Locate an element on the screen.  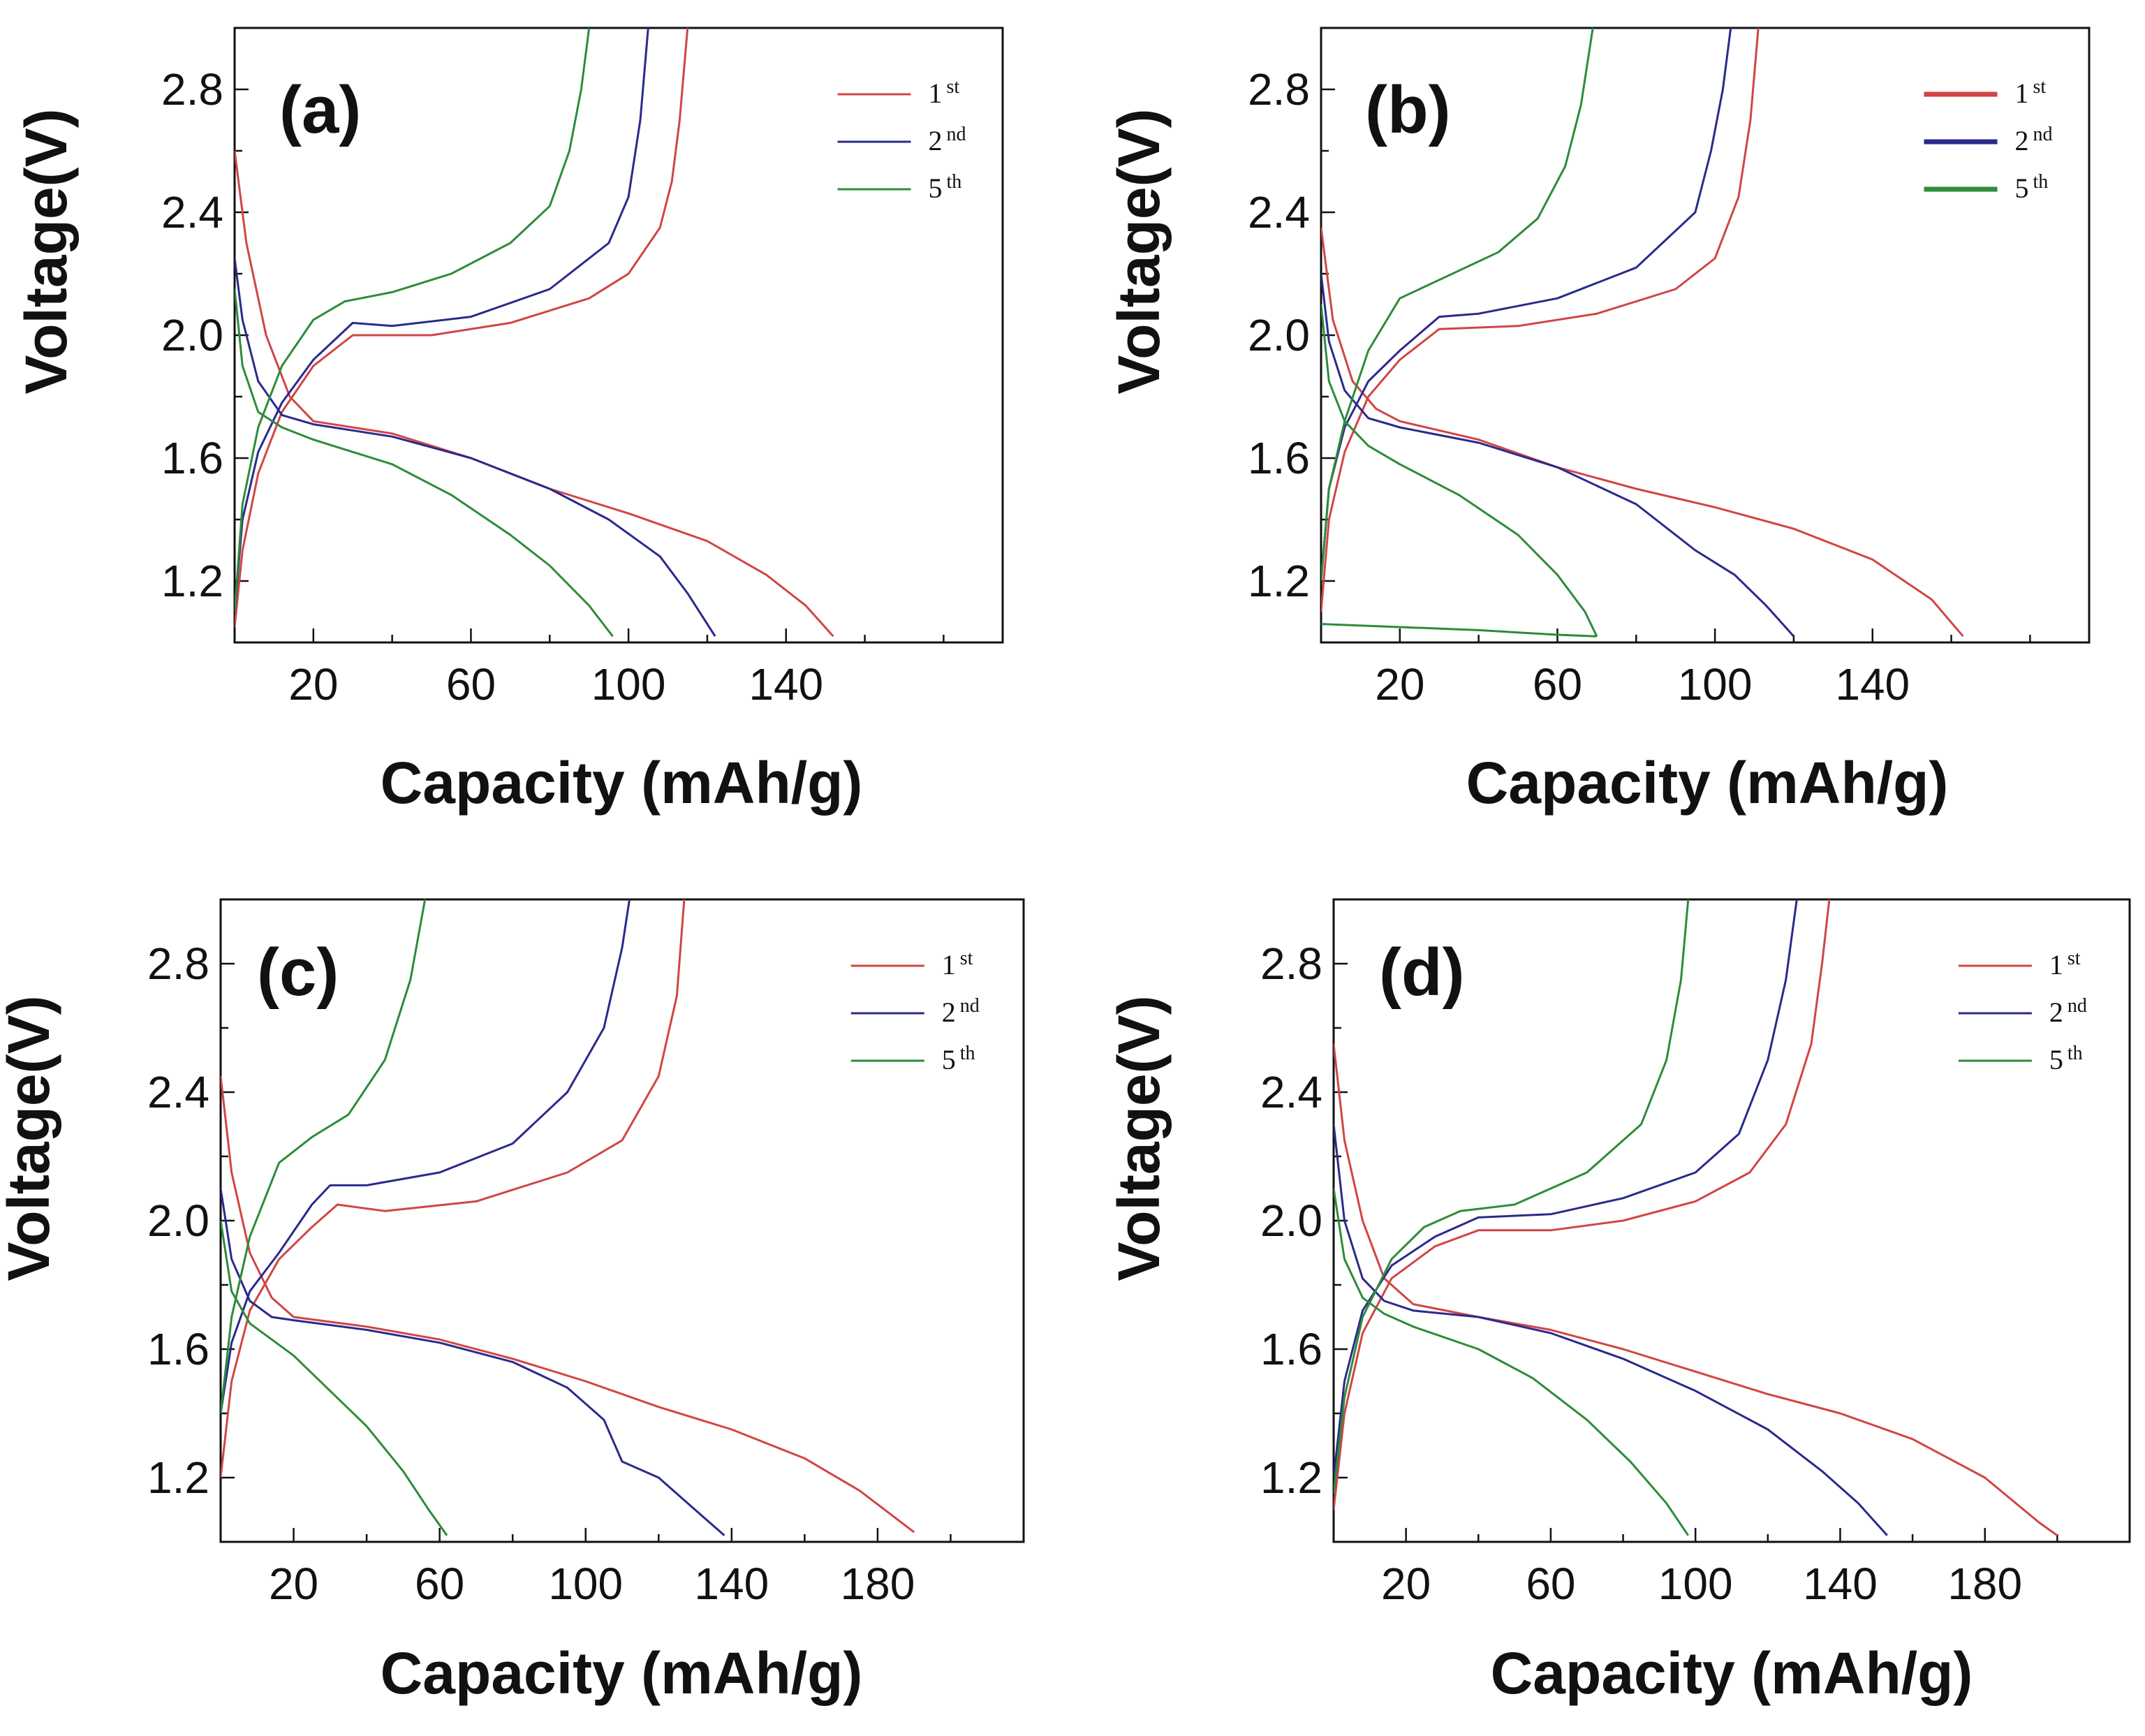
series-extra-tail-discharge-line is located at coordinates (1459, 630).